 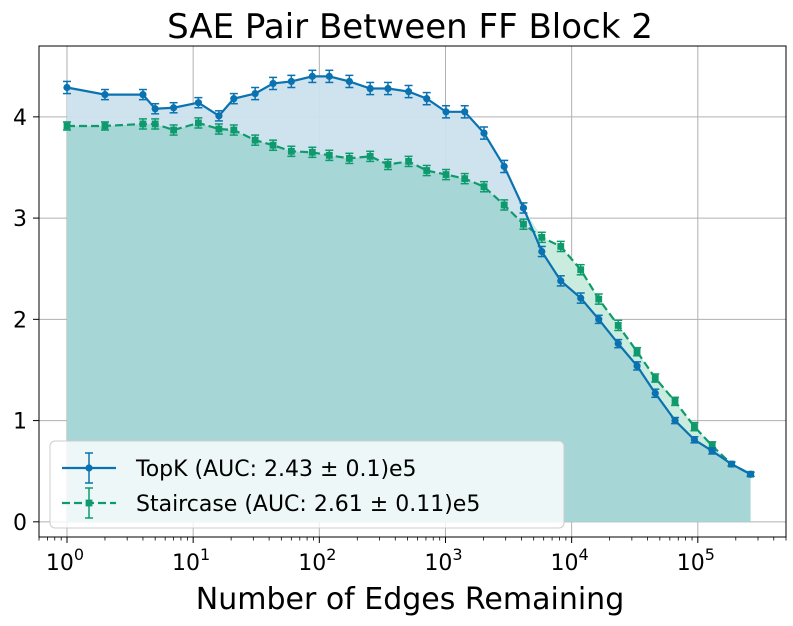 What do you see at coordinates (89, 468) in the screenshot?
I see `legend-topk-marker` at bounding box center [89, 468].